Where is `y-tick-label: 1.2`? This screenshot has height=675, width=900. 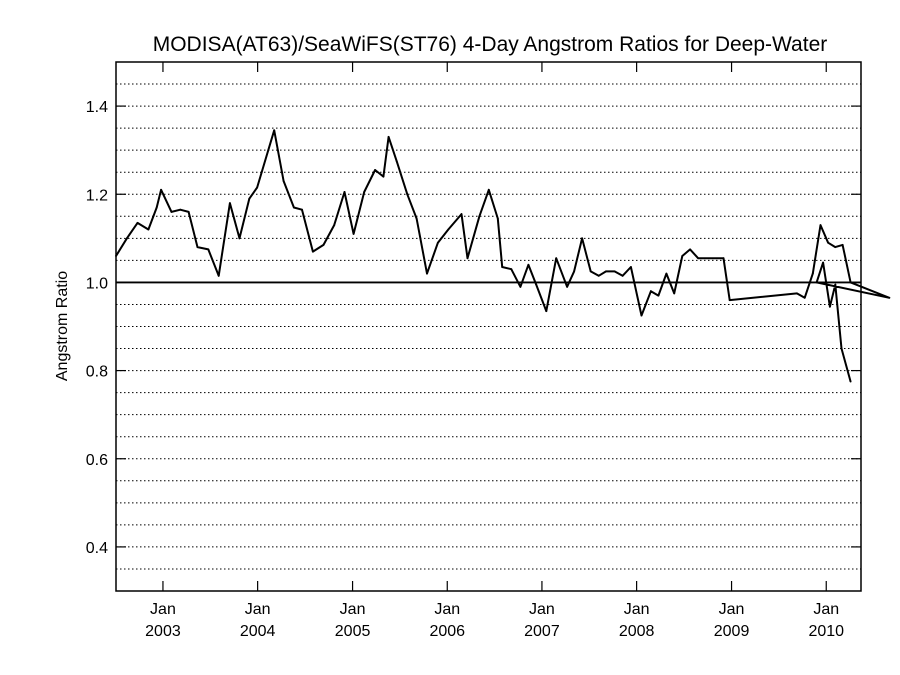
y-tick-label: 1.2 is located at coordinates (97, 195).